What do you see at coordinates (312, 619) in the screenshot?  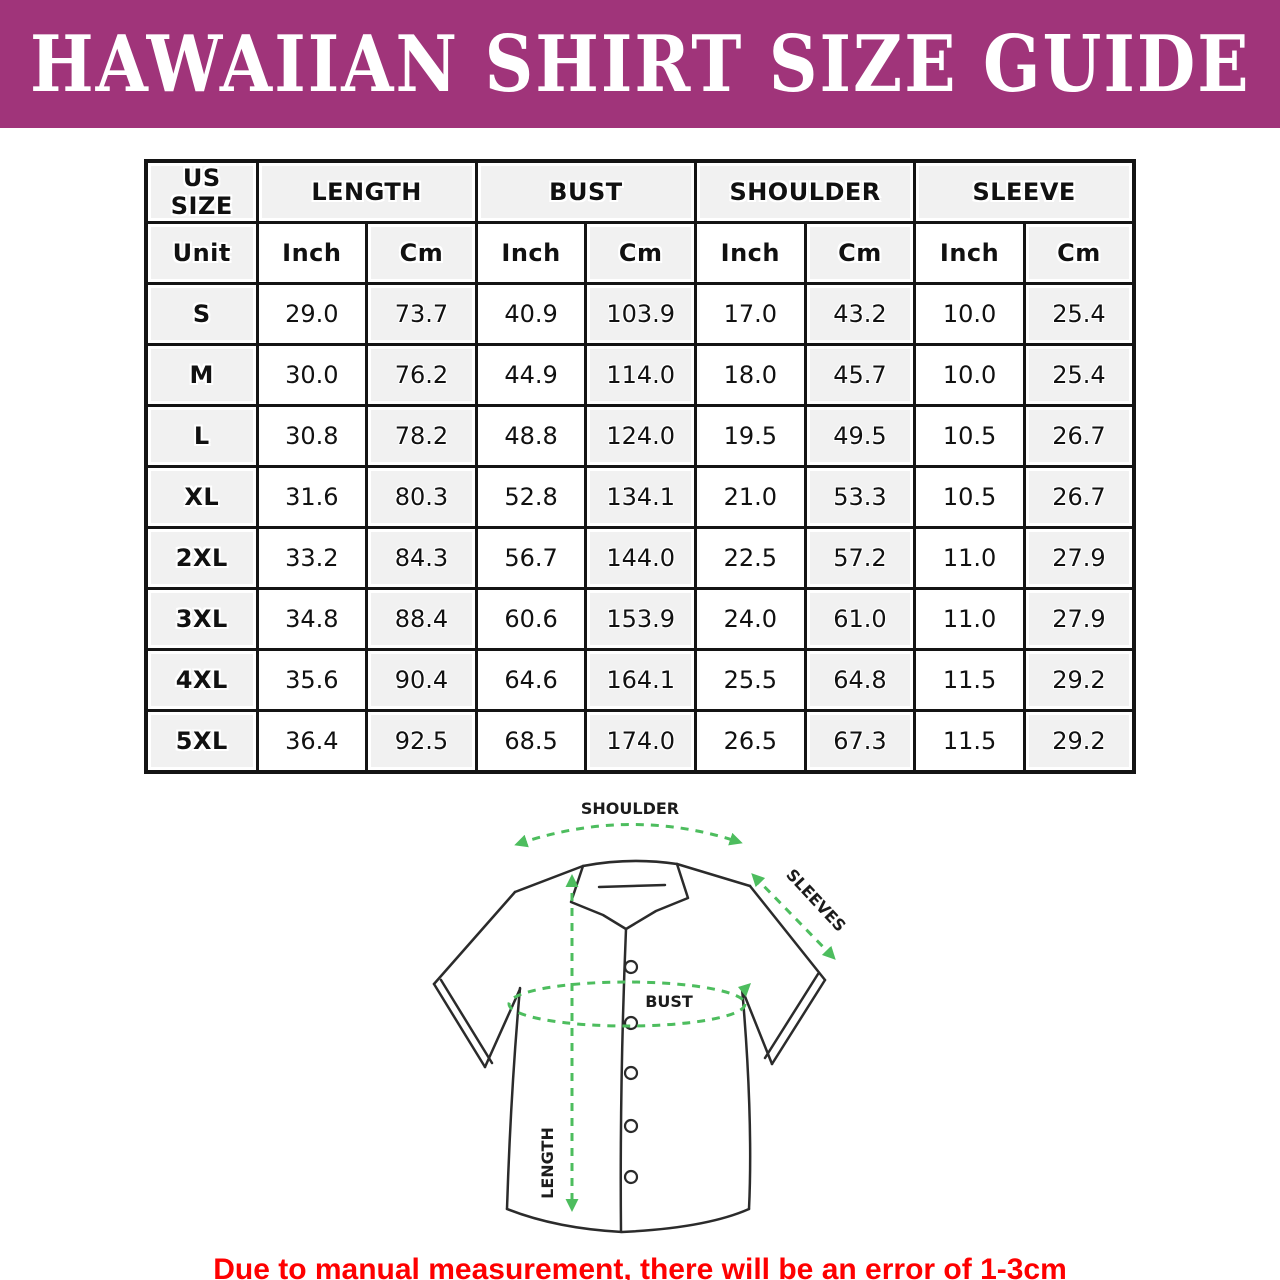 I see `value-cell: 34.8` at bounding box center [312, 619].